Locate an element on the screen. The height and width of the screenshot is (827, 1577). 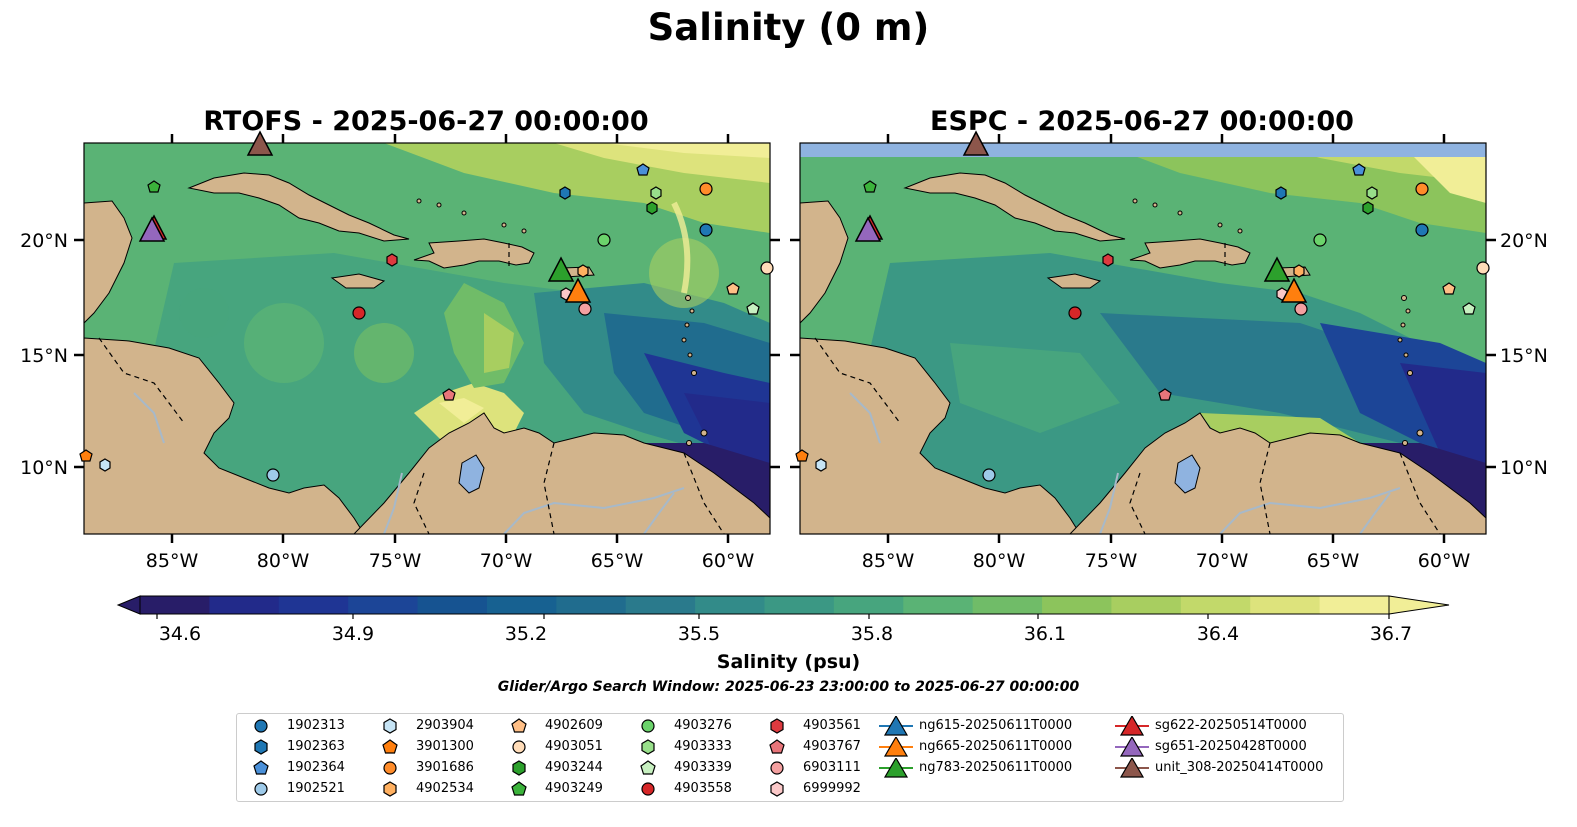
legend-label: ng615-20250611T0000 is located at coordinates (996, 725).